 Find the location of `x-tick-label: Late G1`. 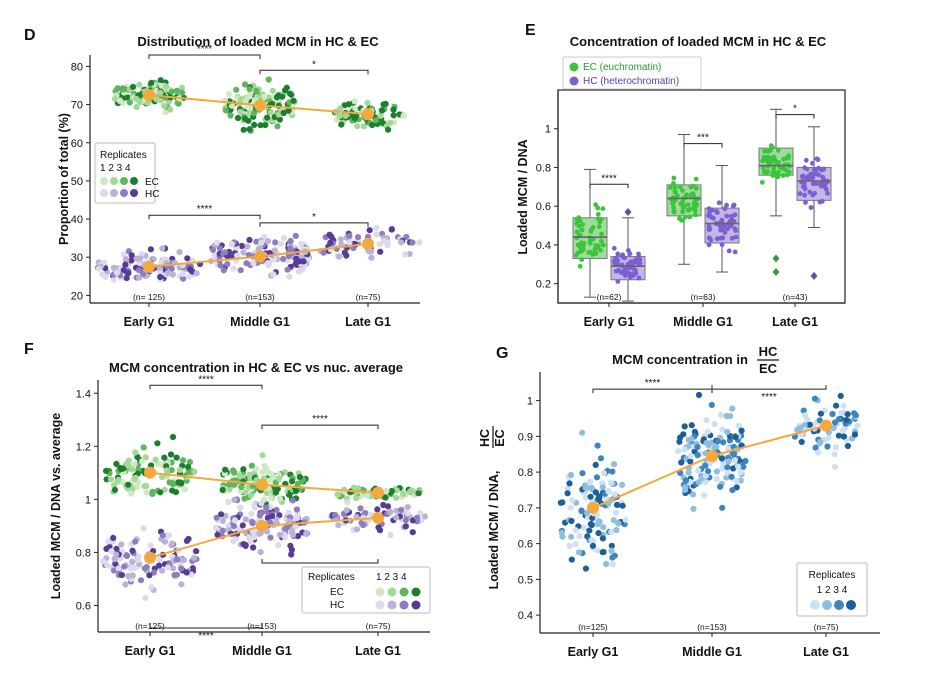

x-tick-label: Late G1 is located at coordinates (378, 651).